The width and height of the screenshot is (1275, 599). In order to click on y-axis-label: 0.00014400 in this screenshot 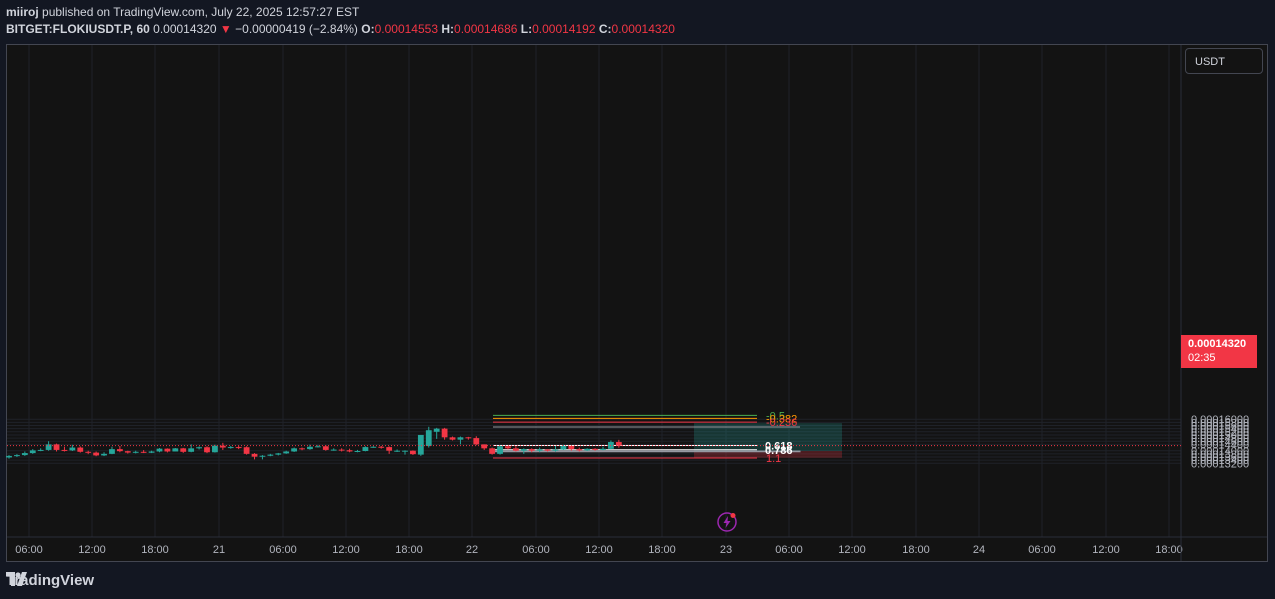, I will do `click(1220, 445)`.